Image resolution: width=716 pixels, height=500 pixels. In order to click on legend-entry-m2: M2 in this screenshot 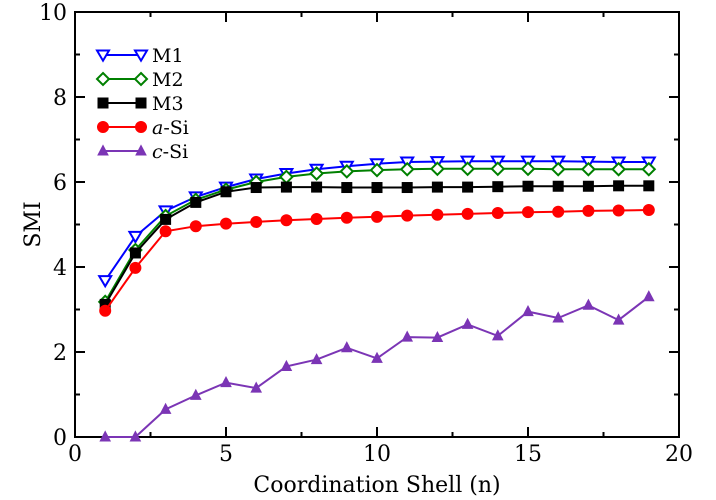, I will do `click(139, 80)`.